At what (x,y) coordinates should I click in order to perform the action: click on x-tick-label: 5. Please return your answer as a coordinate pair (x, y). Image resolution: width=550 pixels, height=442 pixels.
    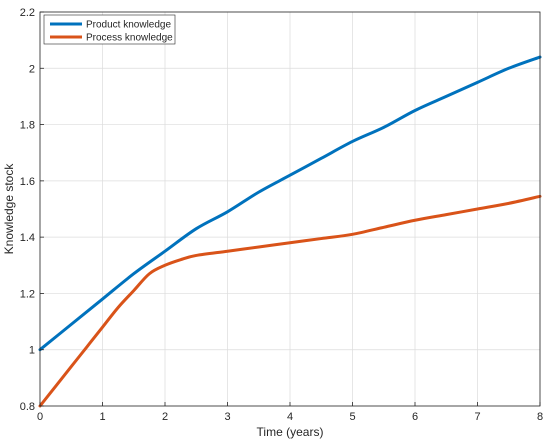
    Looking at the image, I should click on (352, 417).